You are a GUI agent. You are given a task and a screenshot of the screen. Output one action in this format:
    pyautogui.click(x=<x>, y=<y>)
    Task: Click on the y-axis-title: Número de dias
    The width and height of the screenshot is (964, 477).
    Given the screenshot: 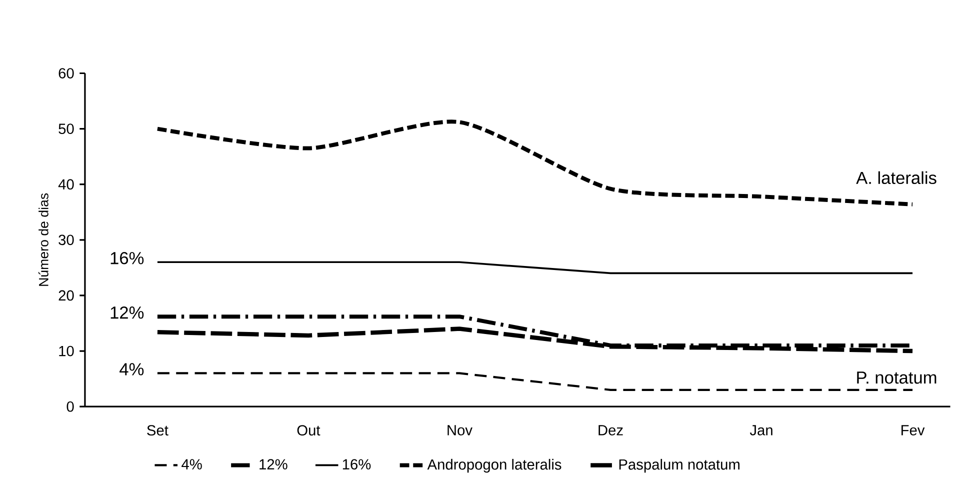 What is the action you would take?
    pyautogui.click(x=43, y=239)
    